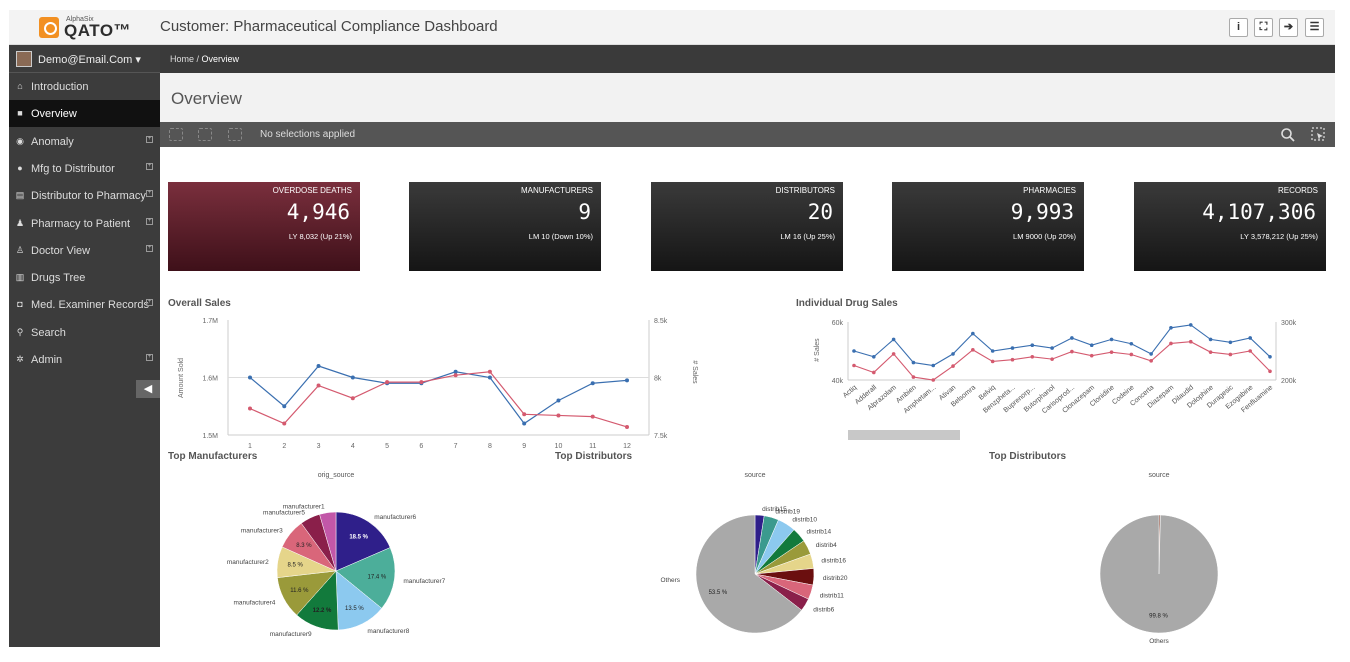  I want to click on kpi-overdose-deaths: OVERDOSE DEATHS 4,946 LY 8,032 (Up 21%), so click(264, 226).